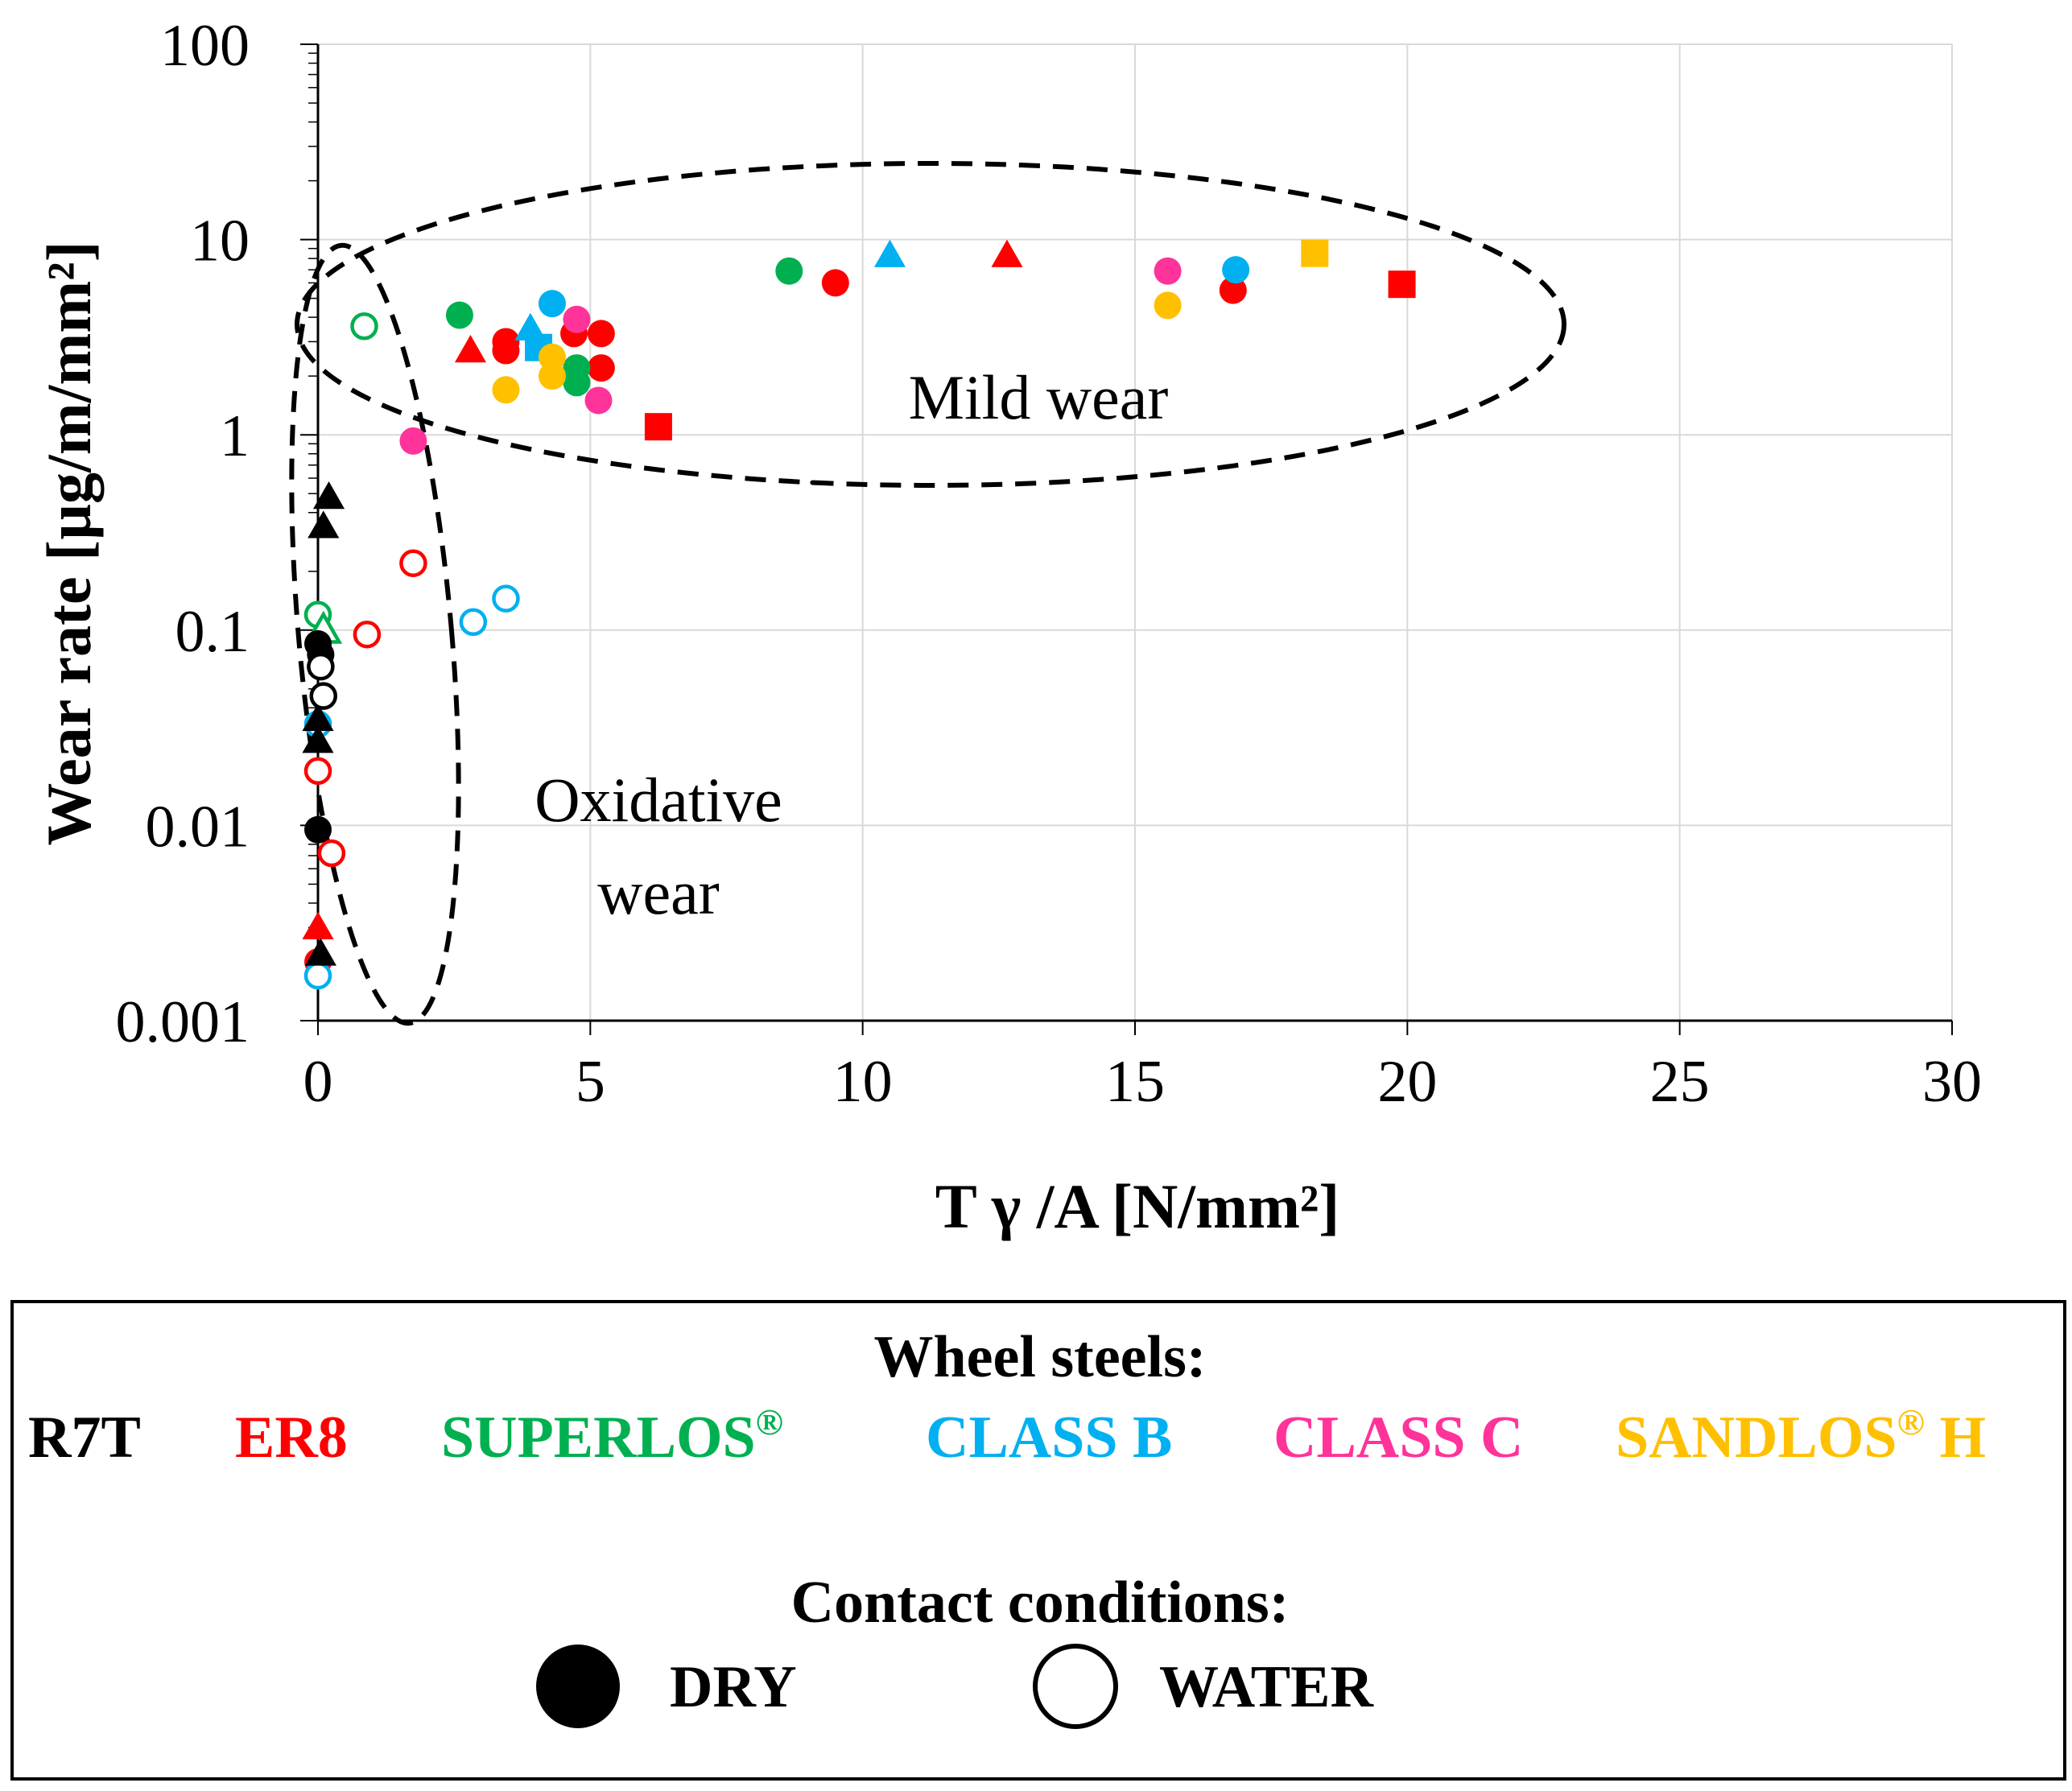 The image size is (2072, 1791). Describe the element at coordinates (1398, 1438) in the screenshot. I see `legend-steel-class-c: CLASS C` at that location.